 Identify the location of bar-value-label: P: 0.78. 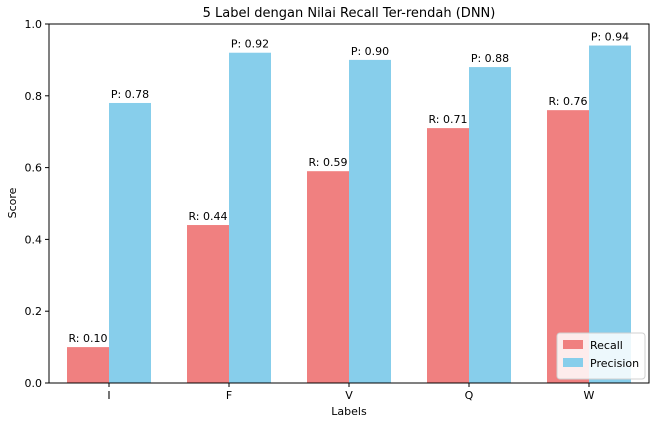
(130, 94).